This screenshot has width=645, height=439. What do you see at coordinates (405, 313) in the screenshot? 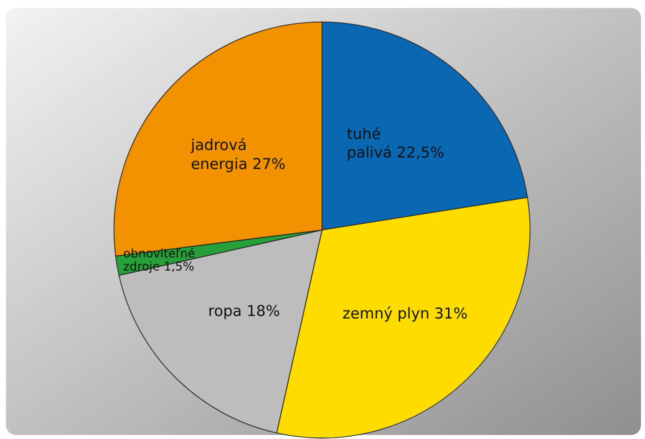
I see `slice-label: zemný plyn 31%` at bounding box center [405, 313].